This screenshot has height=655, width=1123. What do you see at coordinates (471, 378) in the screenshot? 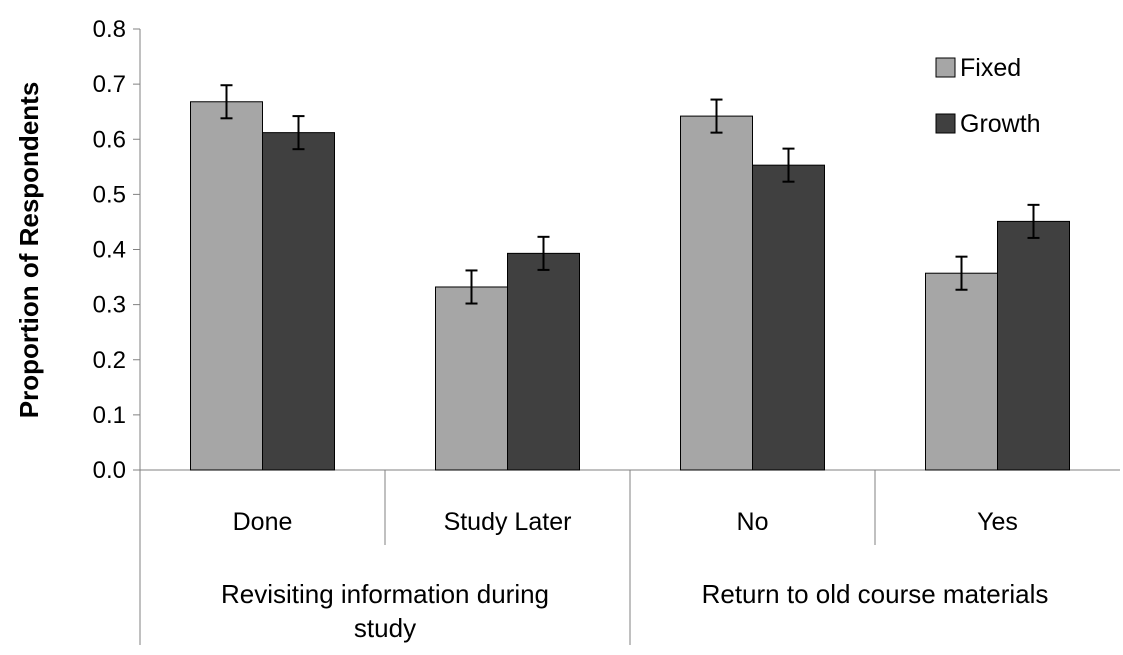
I see `bar-fixed-study-later` at bounding box center [471, 378].